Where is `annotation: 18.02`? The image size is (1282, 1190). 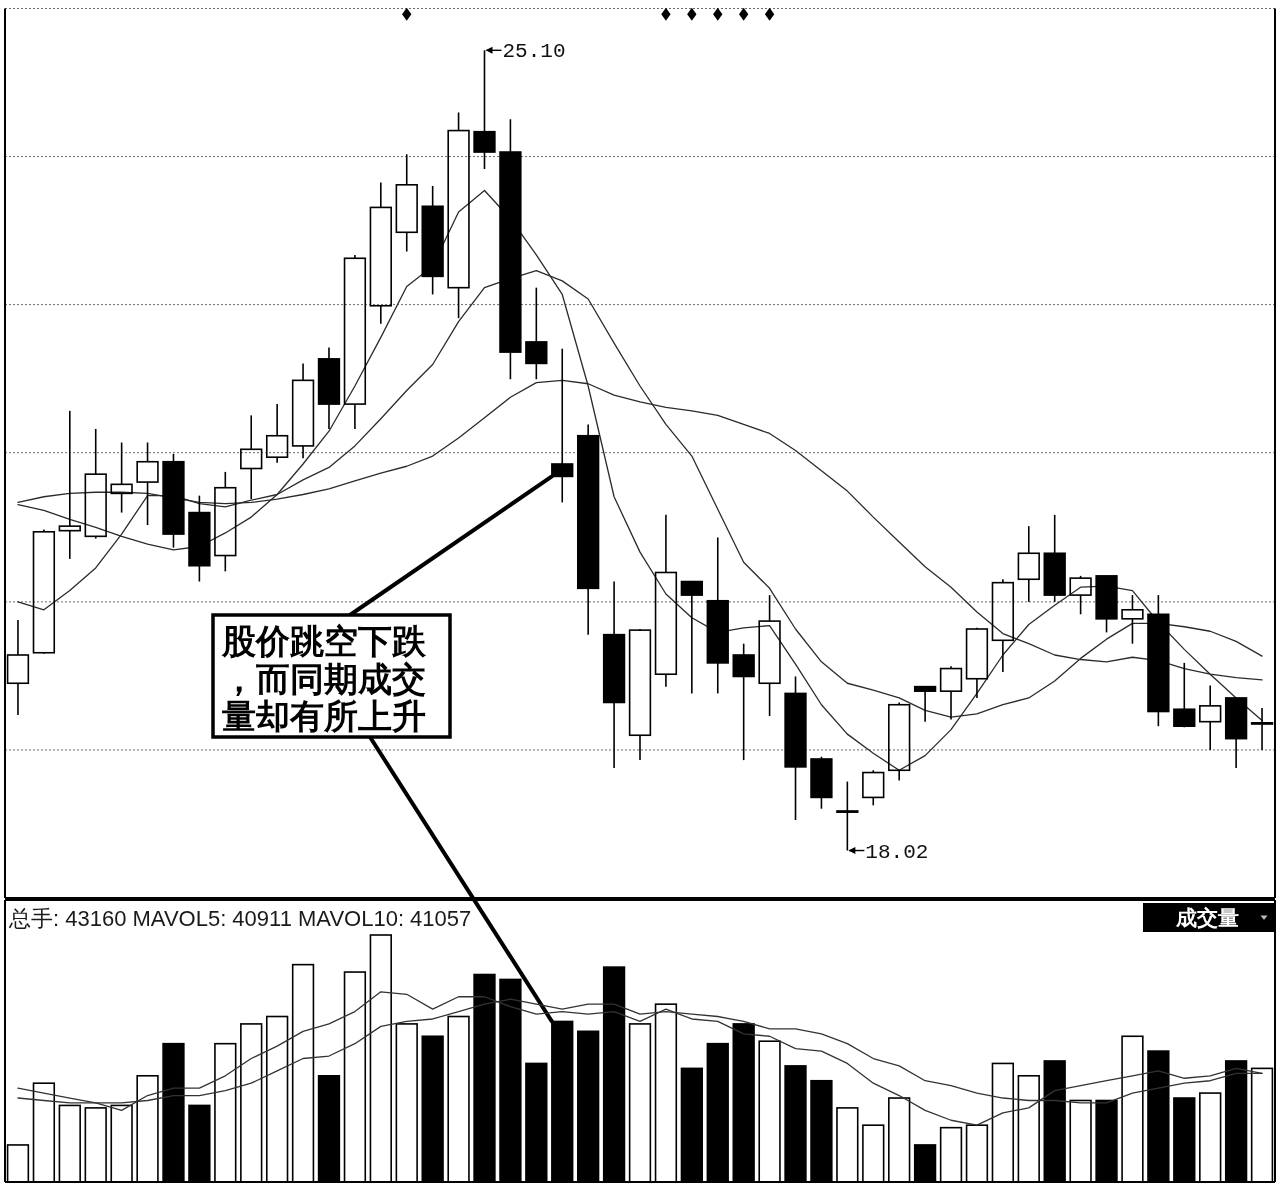
annotation: 18.02 is located at coordinates (897, 852).